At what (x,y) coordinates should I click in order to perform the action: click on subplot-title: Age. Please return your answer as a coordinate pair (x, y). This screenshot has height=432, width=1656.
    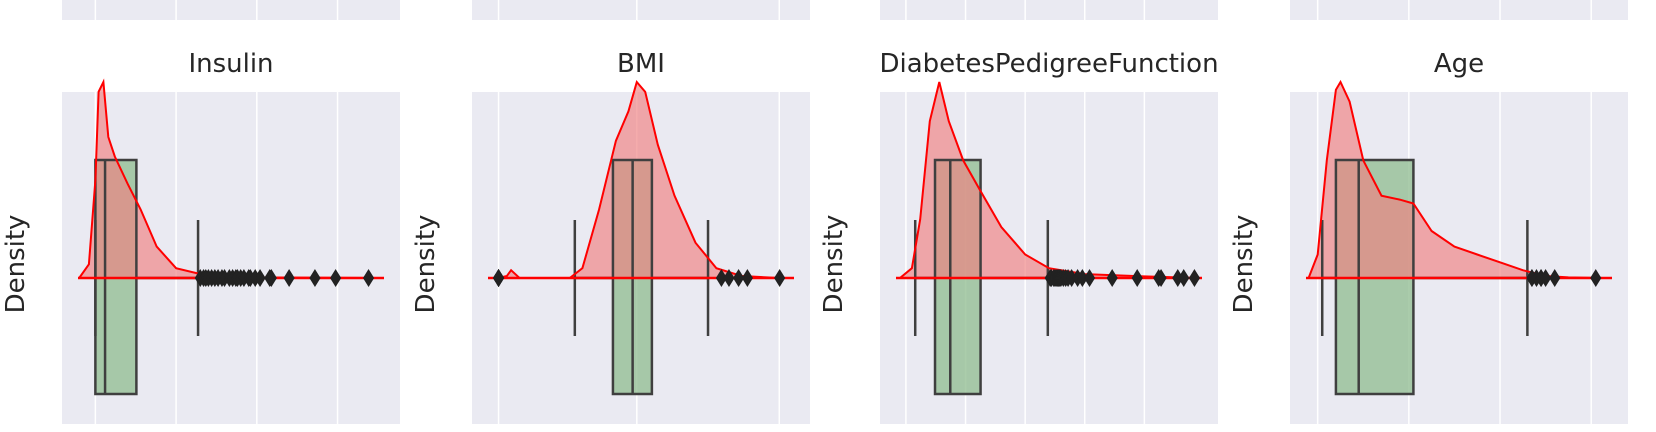
    Looking at the image, I should click on (1459, 64).